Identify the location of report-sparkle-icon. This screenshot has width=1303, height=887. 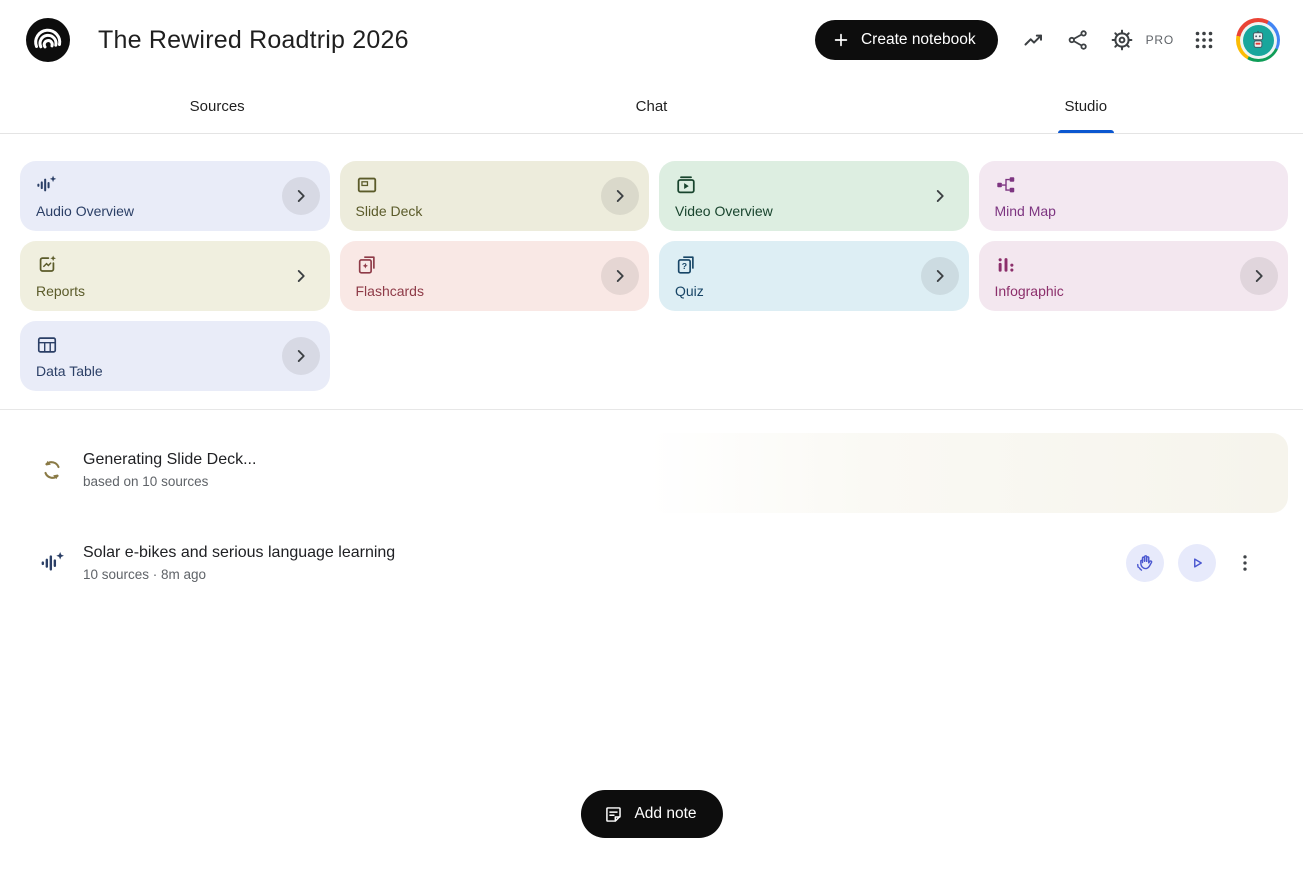
(47, 265).